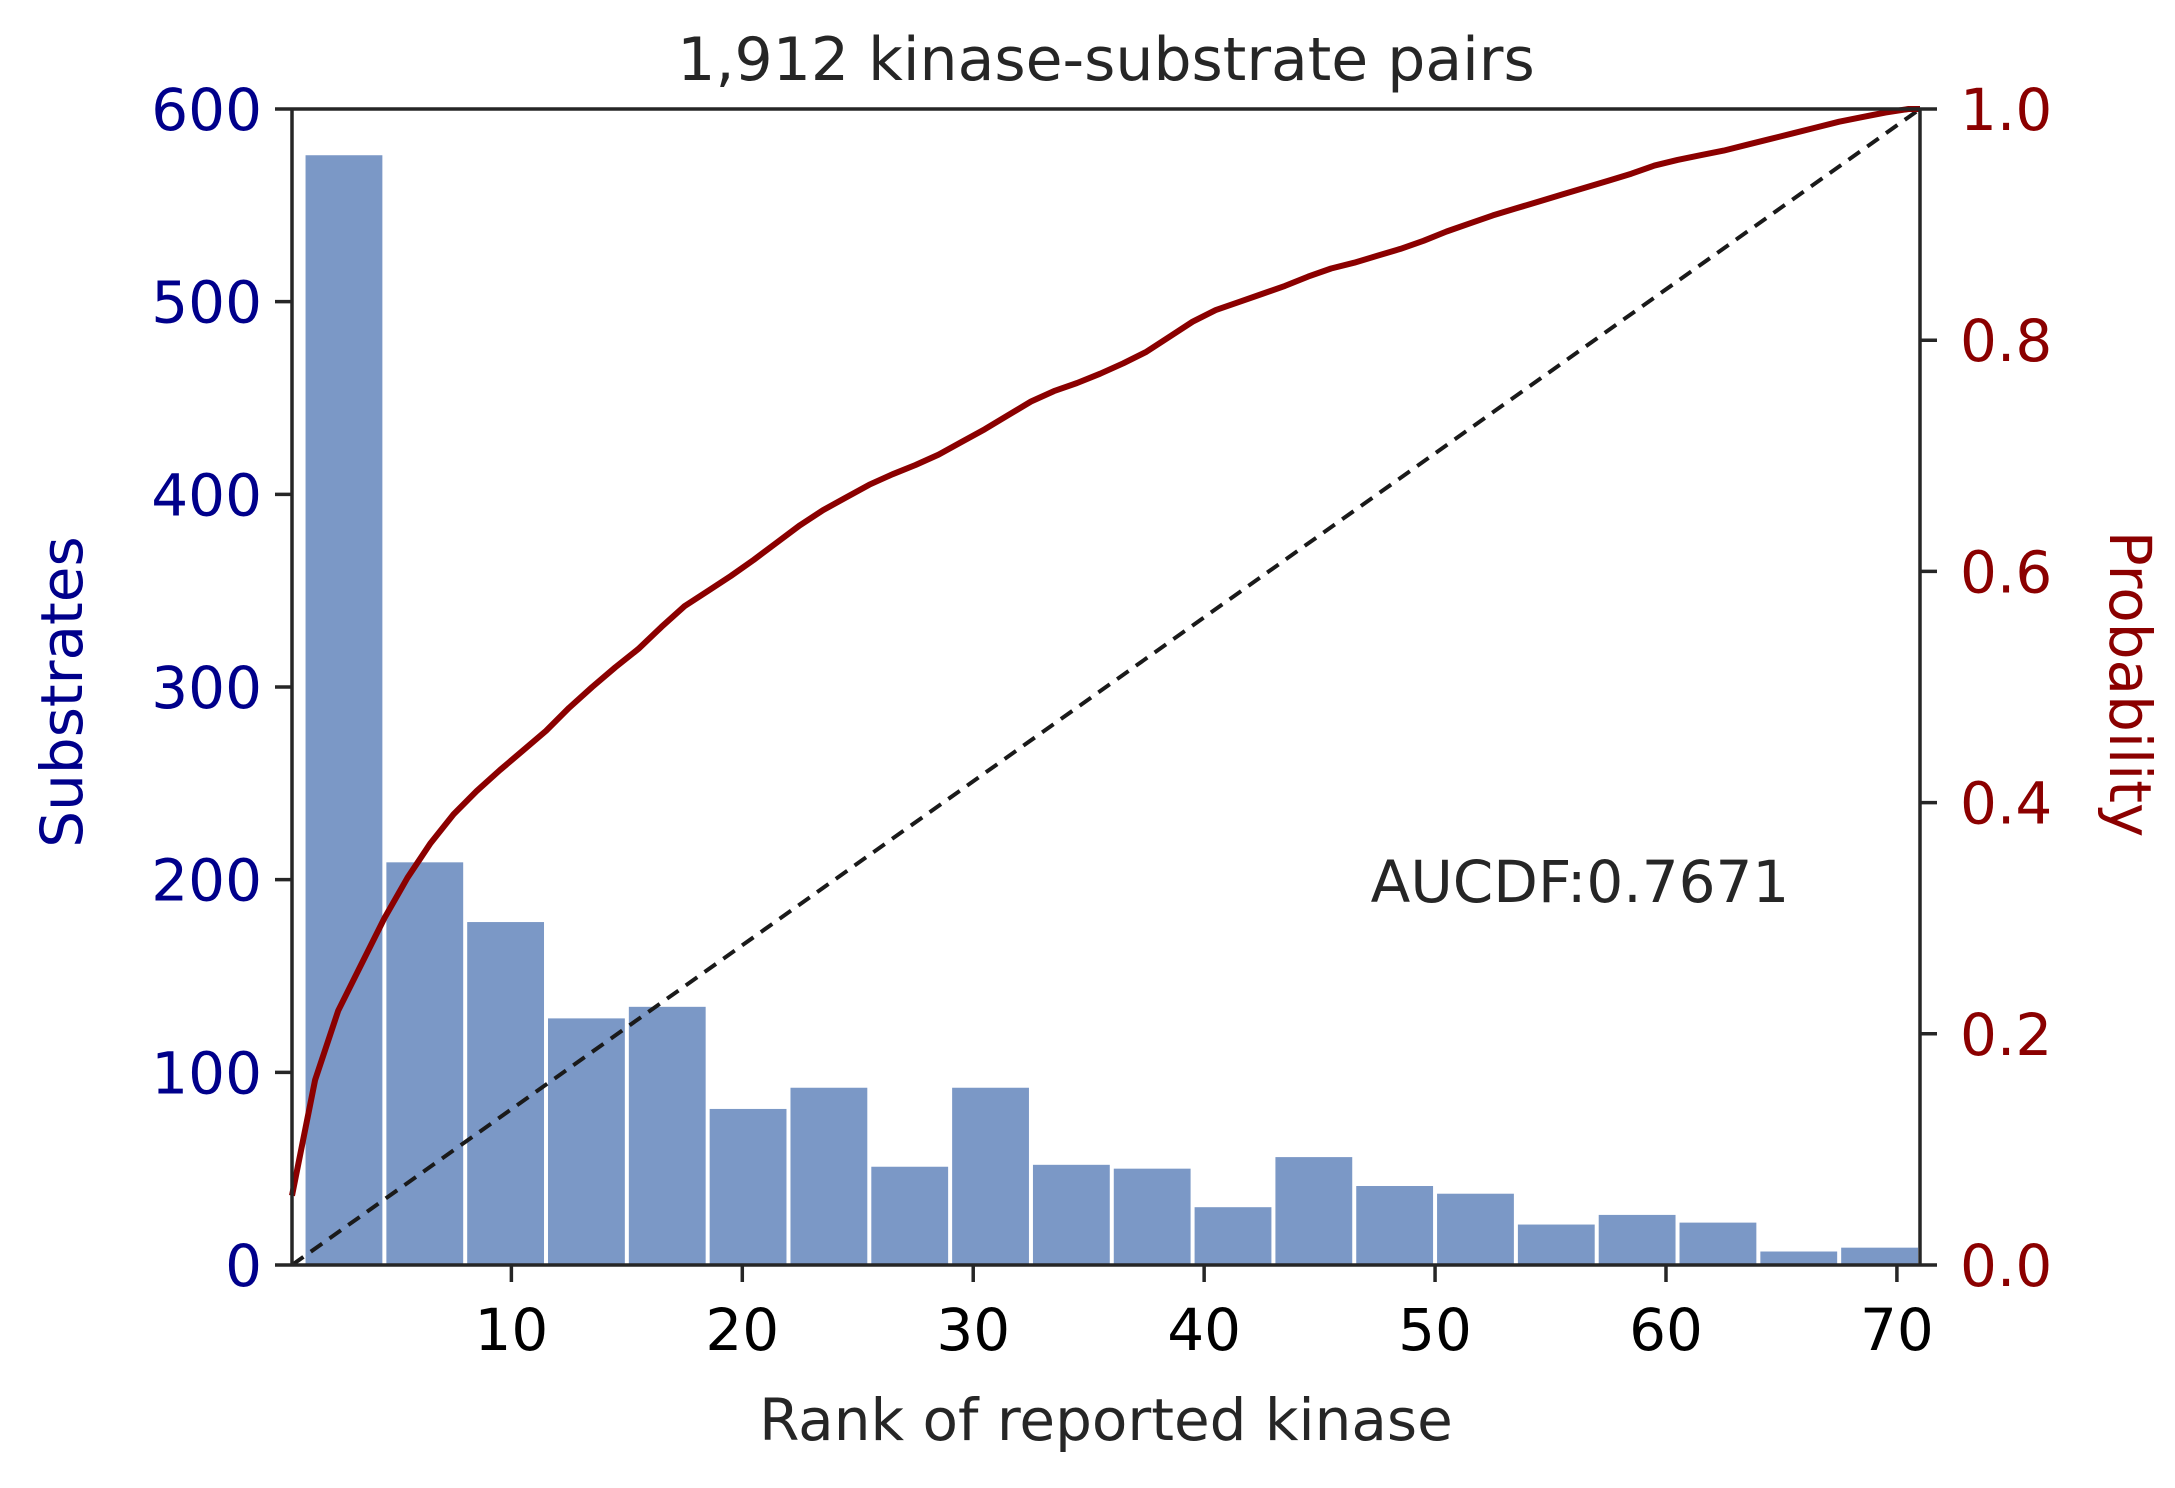 The width and height of the screenshot is (2175, 1488). Describe the element at coordinates (2006, 1035) in the screenshot. I see `right-y-tick-label: 0.2` at that location.